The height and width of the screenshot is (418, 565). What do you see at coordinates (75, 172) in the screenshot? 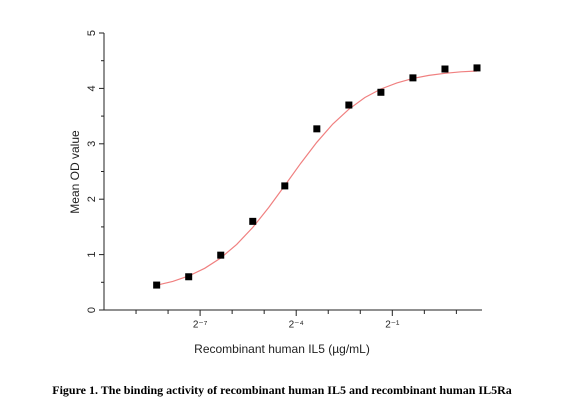
I see `y-axis-label: Mean OD value` at bounding box center [75, 172].